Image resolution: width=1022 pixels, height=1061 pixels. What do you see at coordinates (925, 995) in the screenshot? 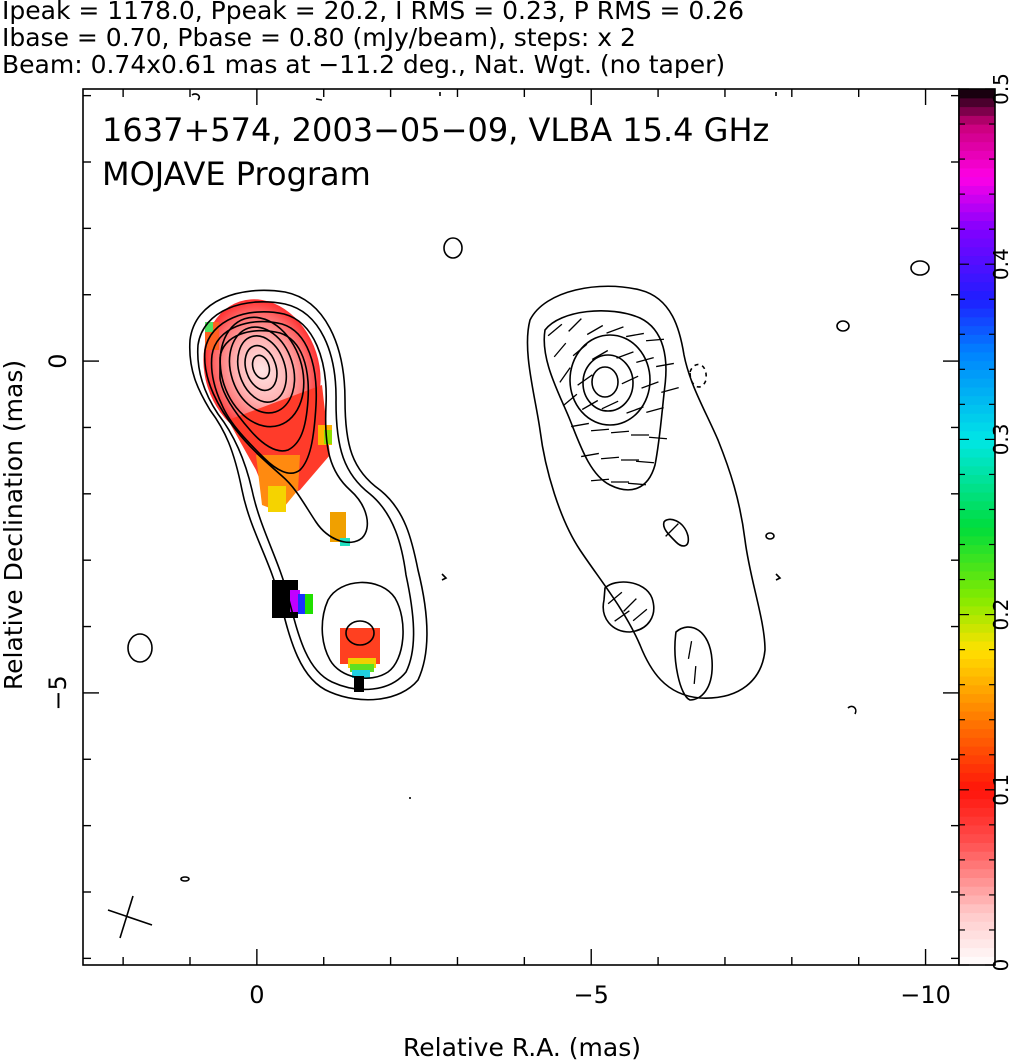
I see `x-tick-label: −10` at bounding box center [925, 995].